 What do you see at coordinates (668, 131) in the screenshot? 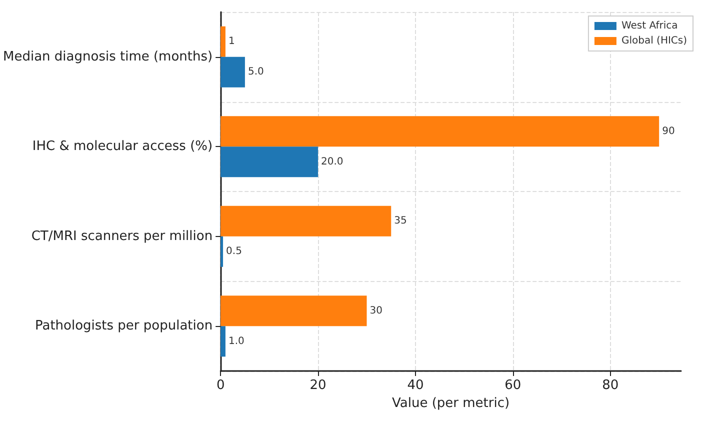
I see `data-label: 90` at bounding box center [668, 131].